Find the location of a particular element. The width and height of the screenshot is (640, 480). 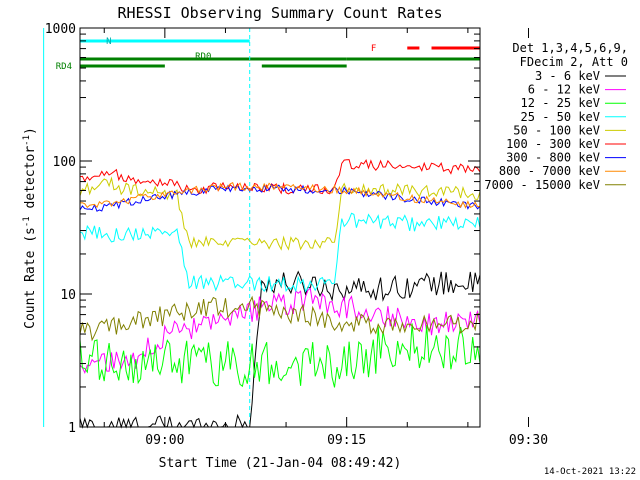

legend-label: 50 - 100 keV is located at coordinates (556, 130).